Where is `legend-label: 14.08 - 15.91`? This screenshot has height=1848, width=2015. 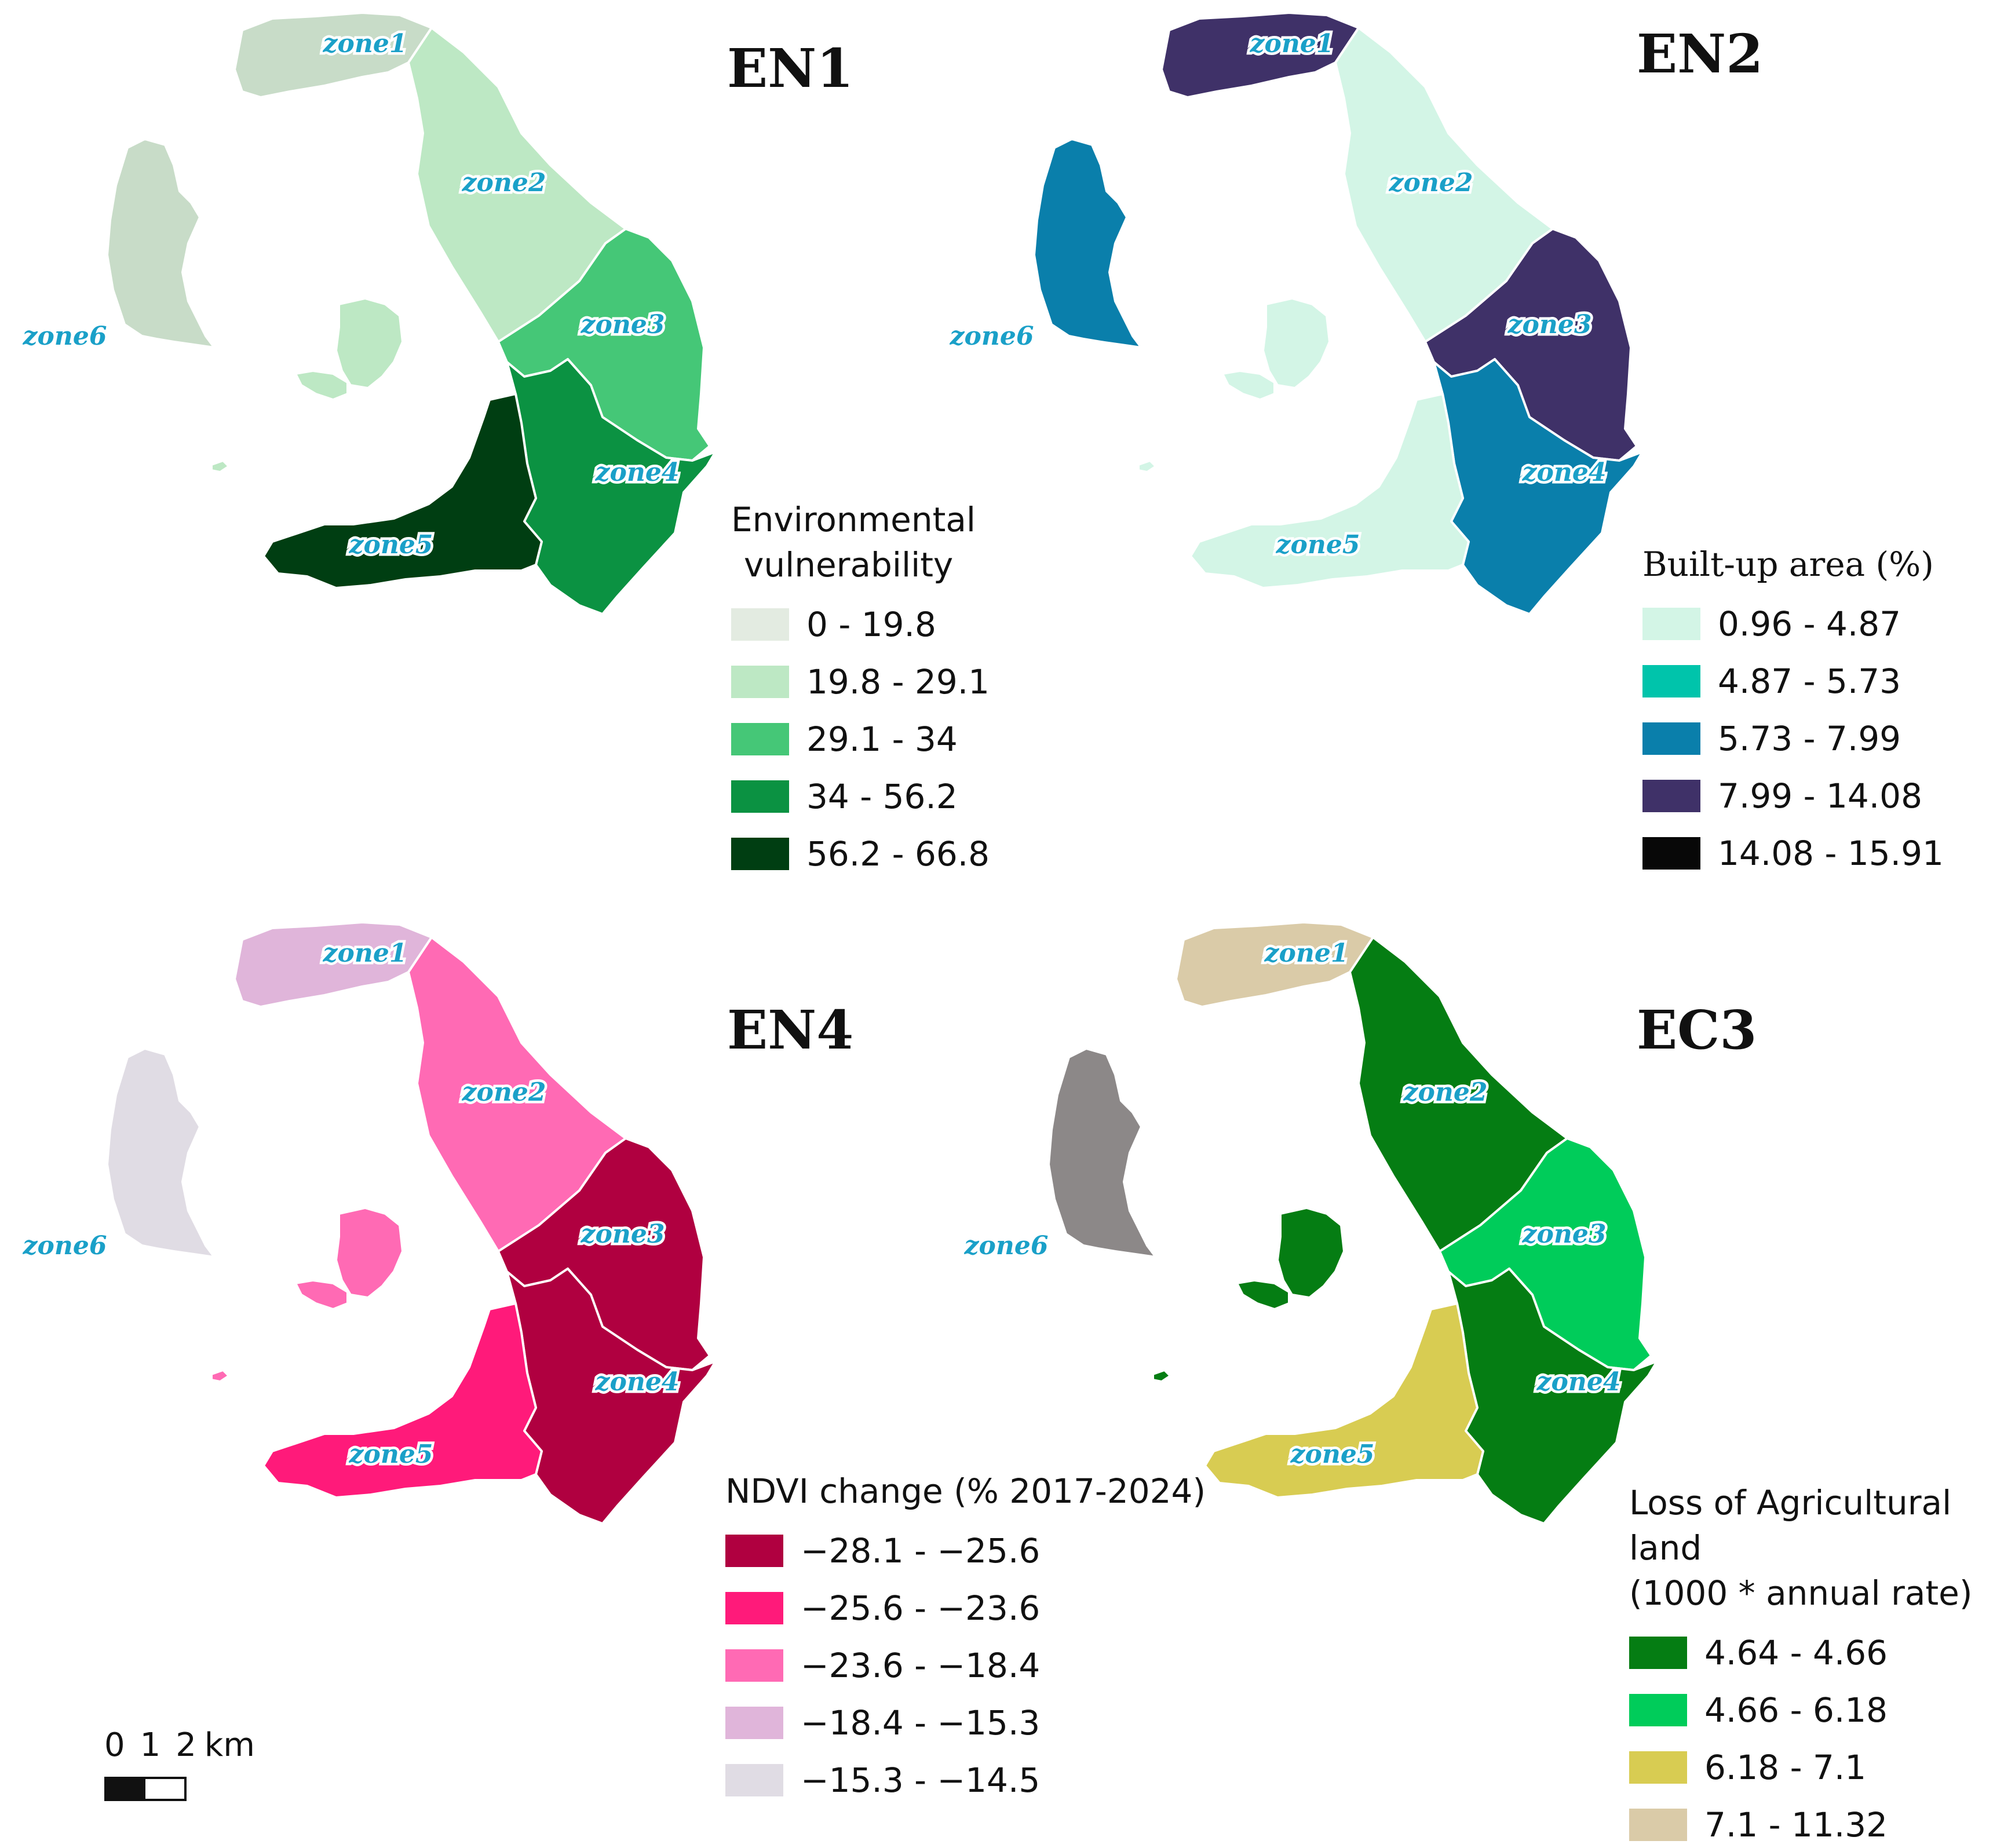 legend-label: 14.08 - 15.91 is located at coordinates (1831, 853).